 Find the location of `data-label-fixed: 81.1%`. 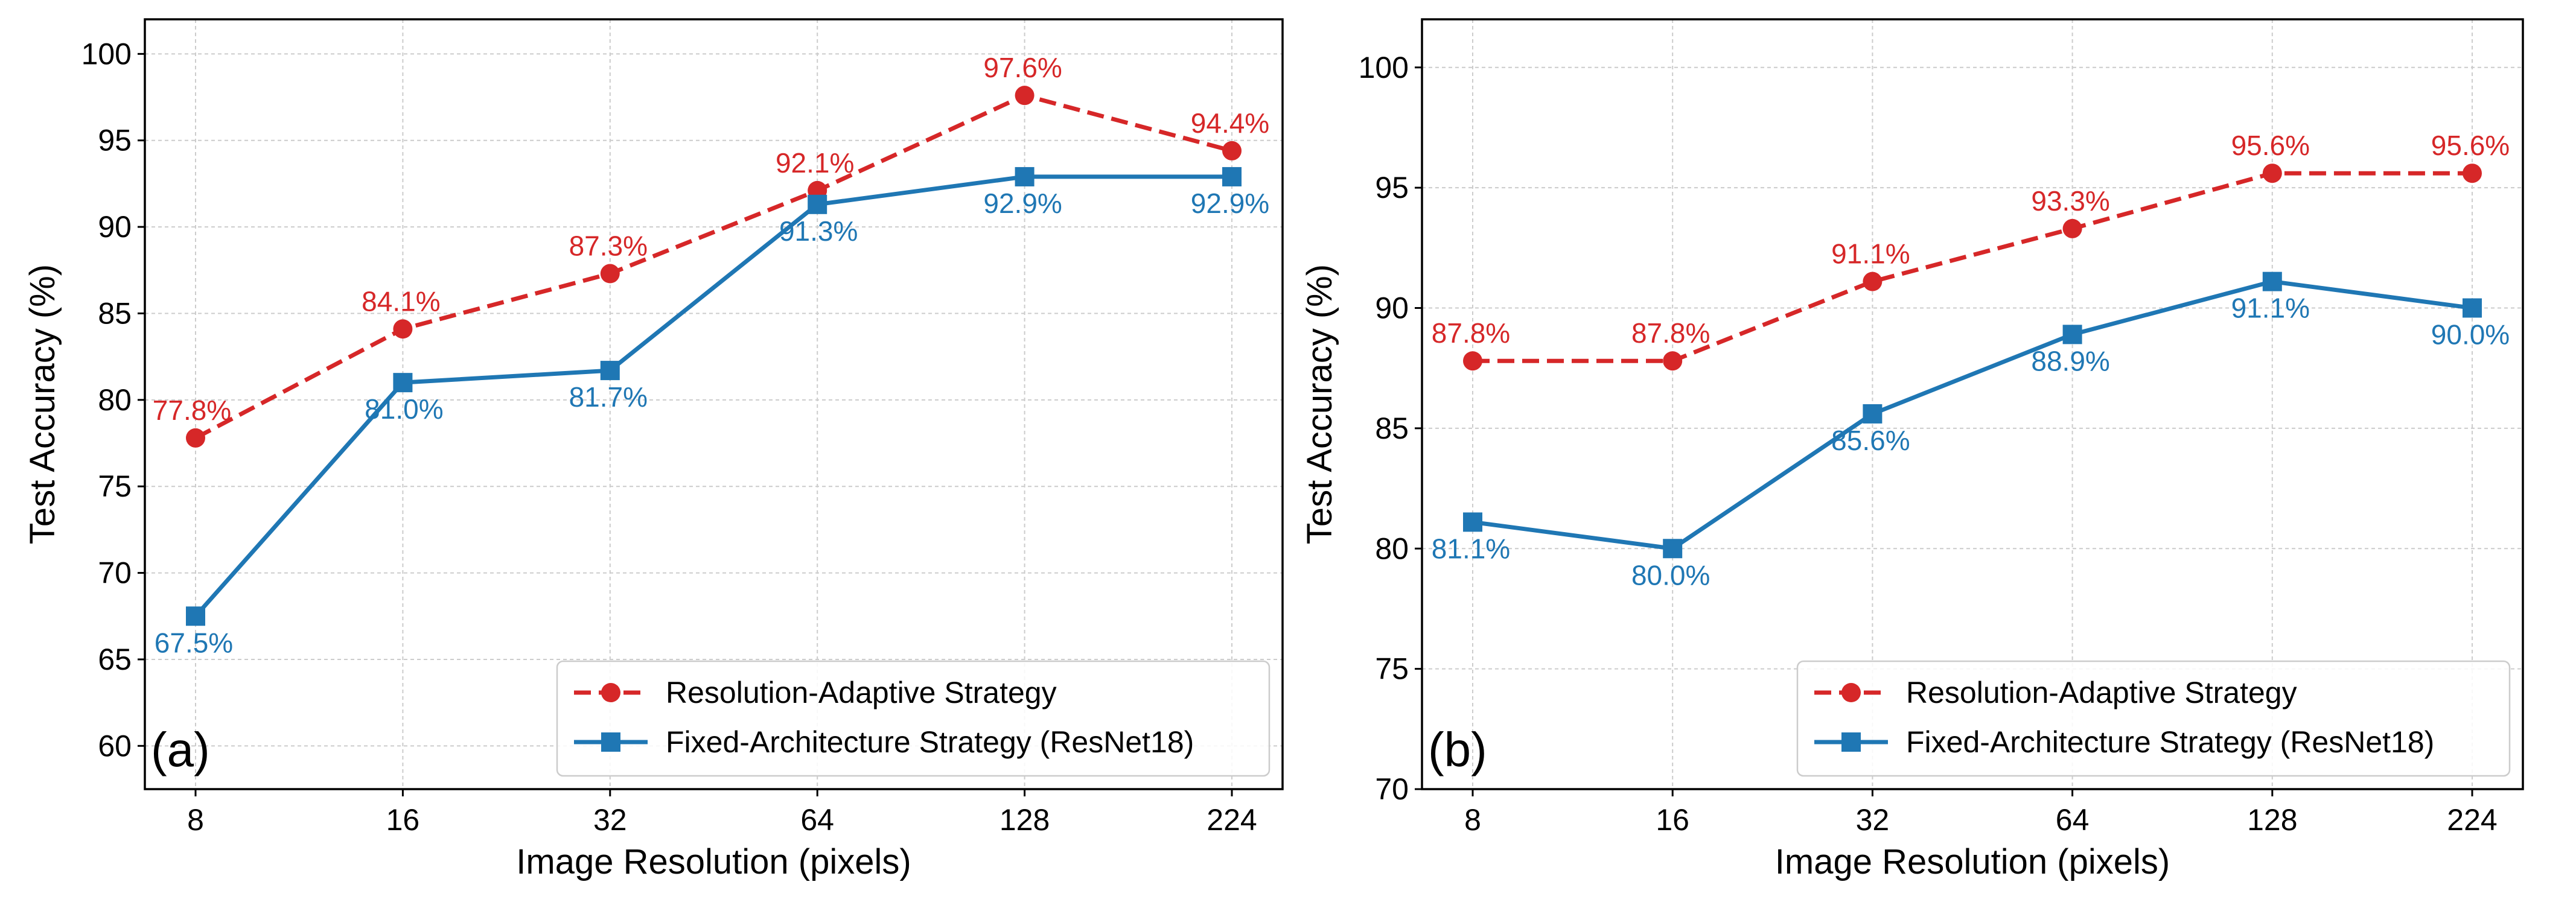

data-label-fixed: 81.1% is located at coordinates (1471, 548).